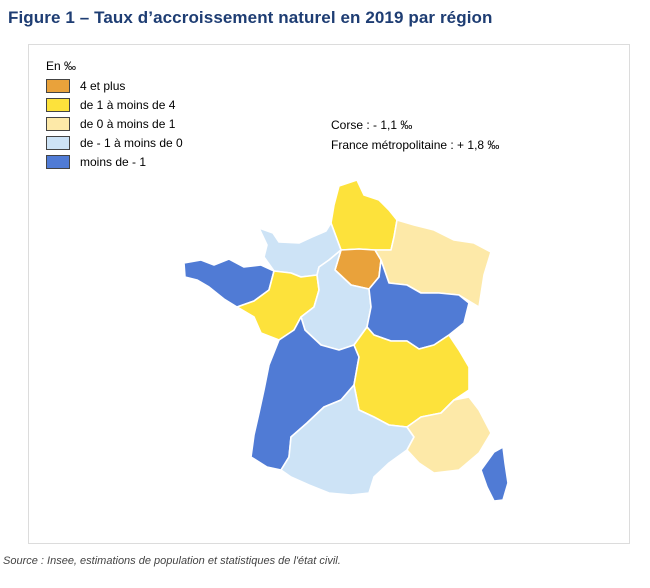 The height and width of the screenshot is (588, 650). I want to click on legend-label: de - 1 à moins de 0, so click(131, 142).